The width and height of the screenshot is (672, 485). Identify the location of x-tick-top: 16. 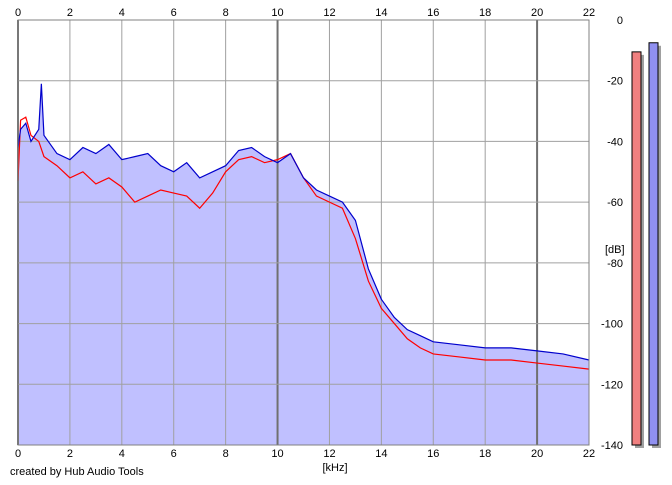
(433, 13).